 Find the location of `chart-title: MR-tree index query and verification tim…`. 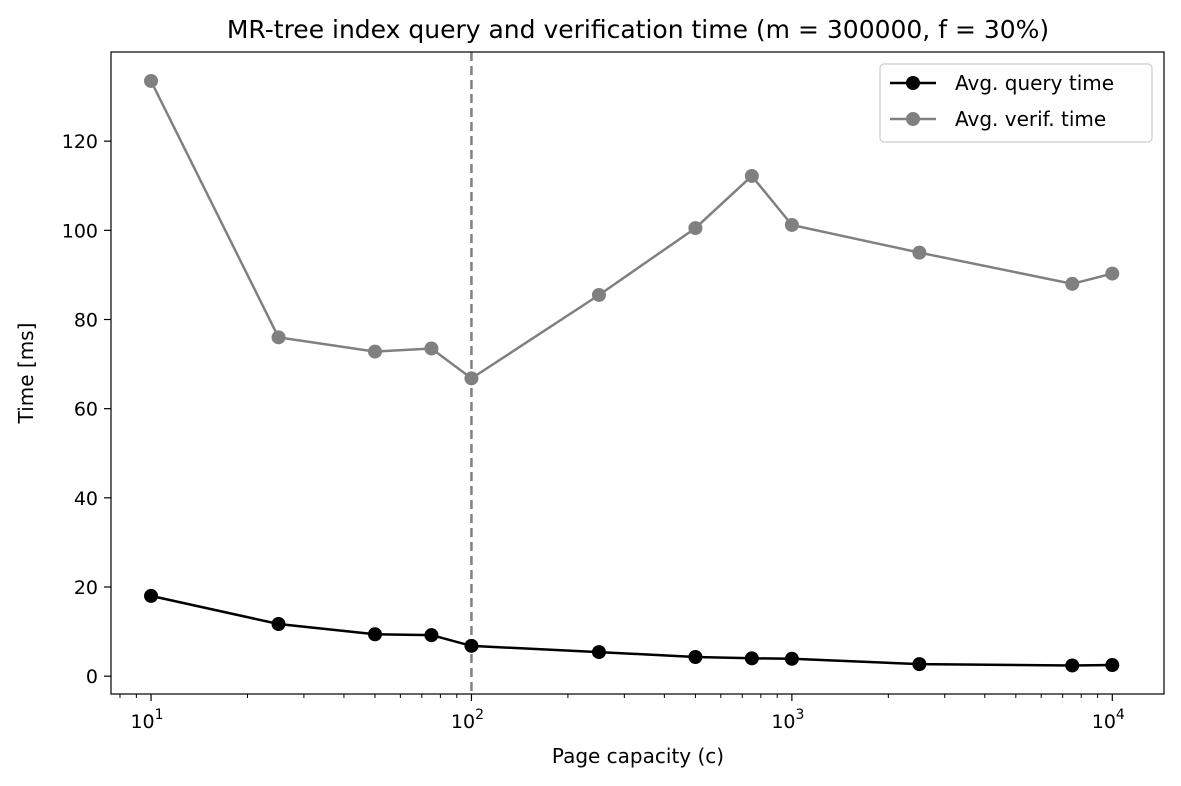

chart-title: MR-tree index query and verification tim… is located at coordinates (638, 29).